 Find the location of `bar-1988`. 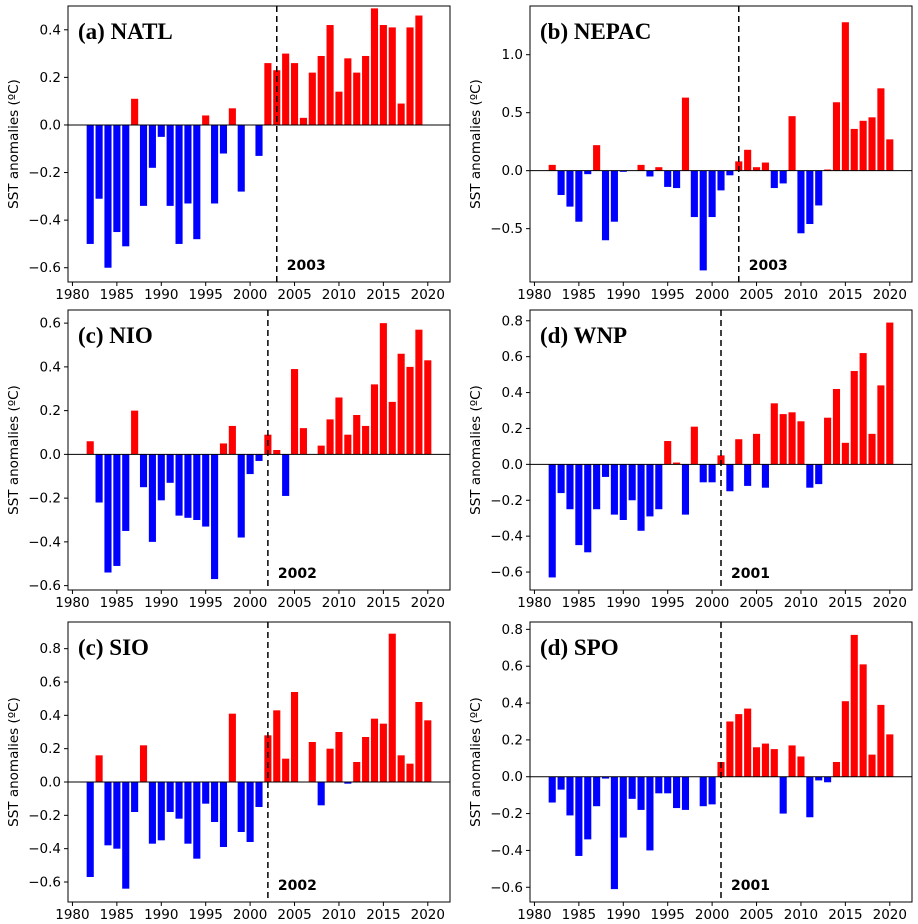

bar-1988 is located at coordinates (143, 470).